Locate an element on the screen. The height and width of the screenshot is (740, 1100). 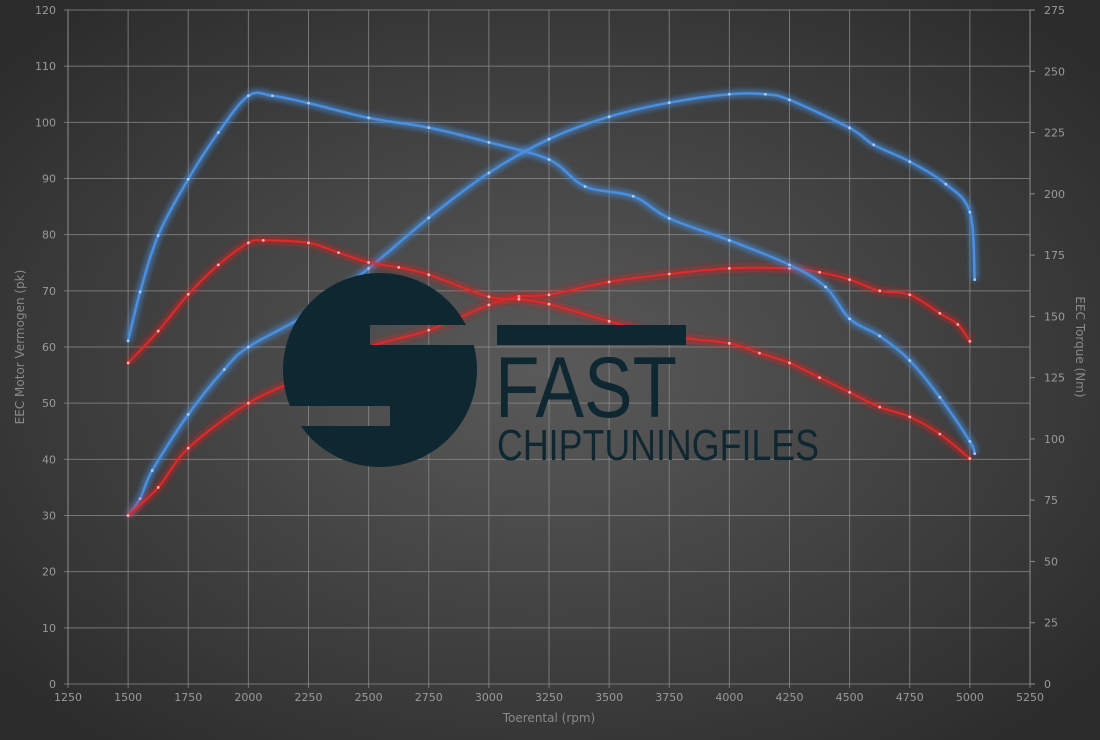
y-right-tick-label: 175 is located at coordinates (1054, 255).